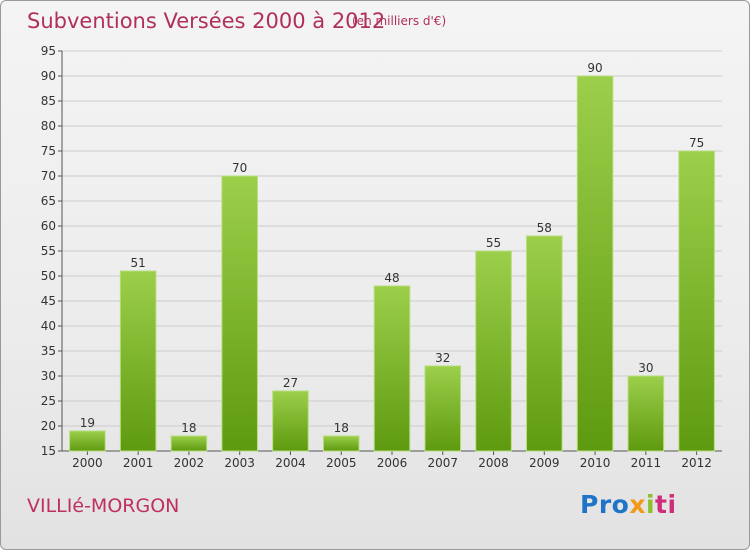 The height and width of the screenshot is (550, 750). I want to click on data-label-2000: 19, so click(87, 423).